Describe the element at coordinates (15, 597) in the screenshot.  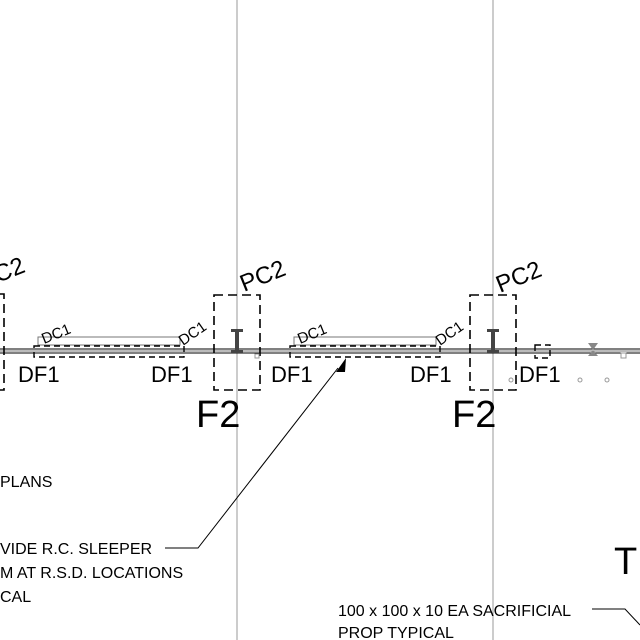
I see `note-sleeper-line3: CAL` at that location.